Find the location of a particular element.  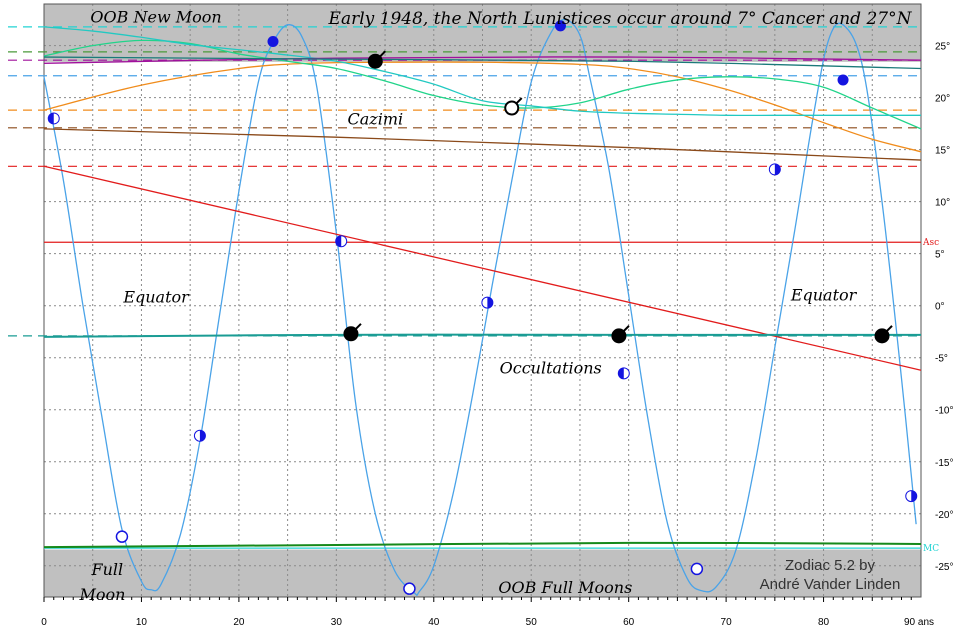

series-line-jupiter is located at coordinates (482, 545).